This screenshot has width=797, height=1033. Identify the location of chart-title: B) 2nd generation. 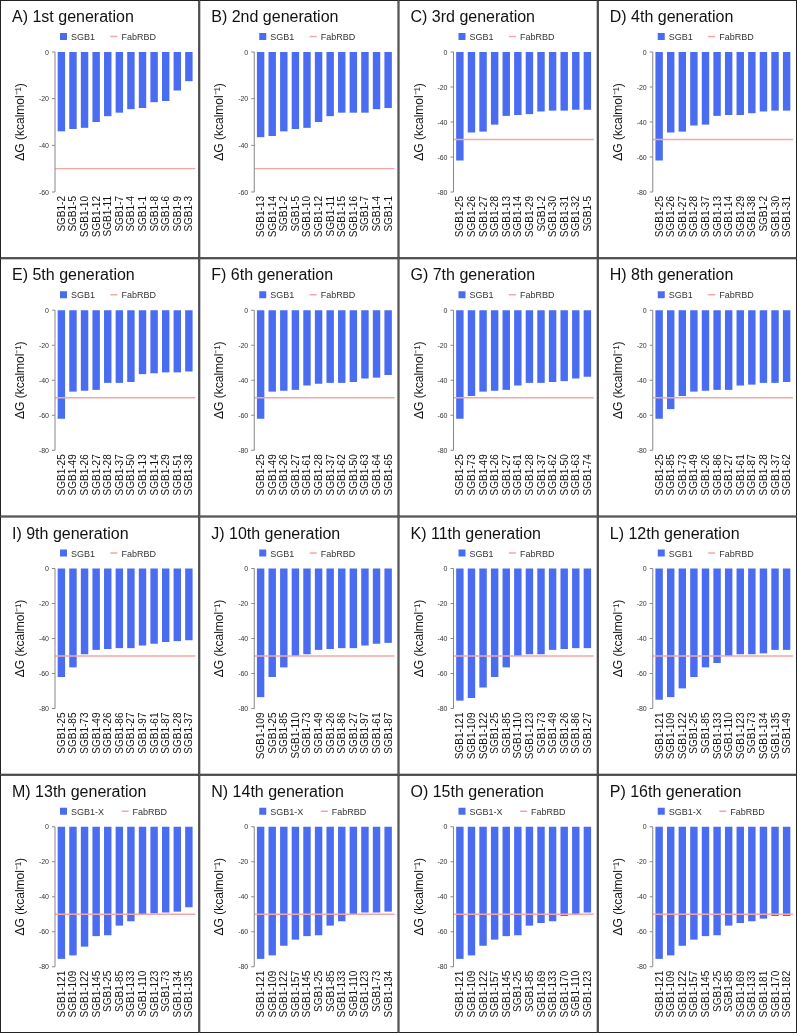
(275, 16).